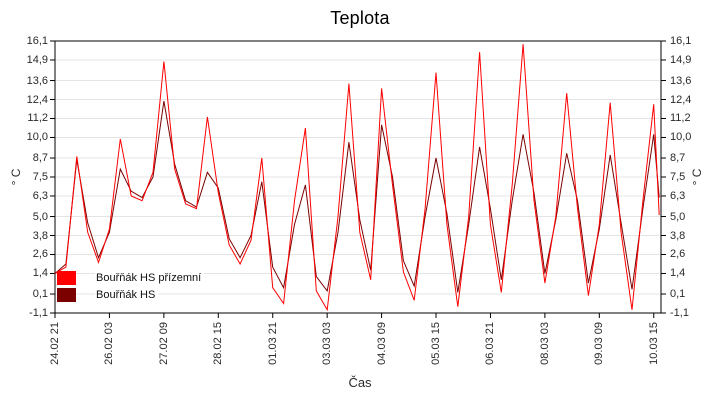  I want to click on y-tick-label-left: 16,1, so click(37, 41).